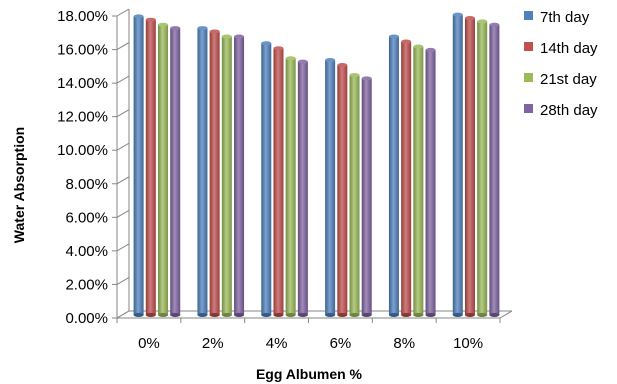 The height and width of the screenshot is (384, 617). Describe the element at coordinates (568, 79) in the screenshot. I see `legend-entry: 21st day` at that location.